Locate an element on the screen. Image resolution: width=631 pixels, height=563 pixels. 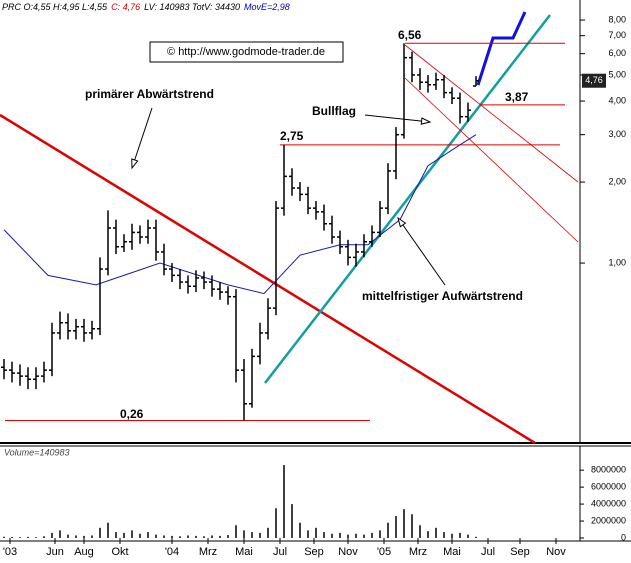
y-tick-label: 1,00 is located at coordinates (617, 262).